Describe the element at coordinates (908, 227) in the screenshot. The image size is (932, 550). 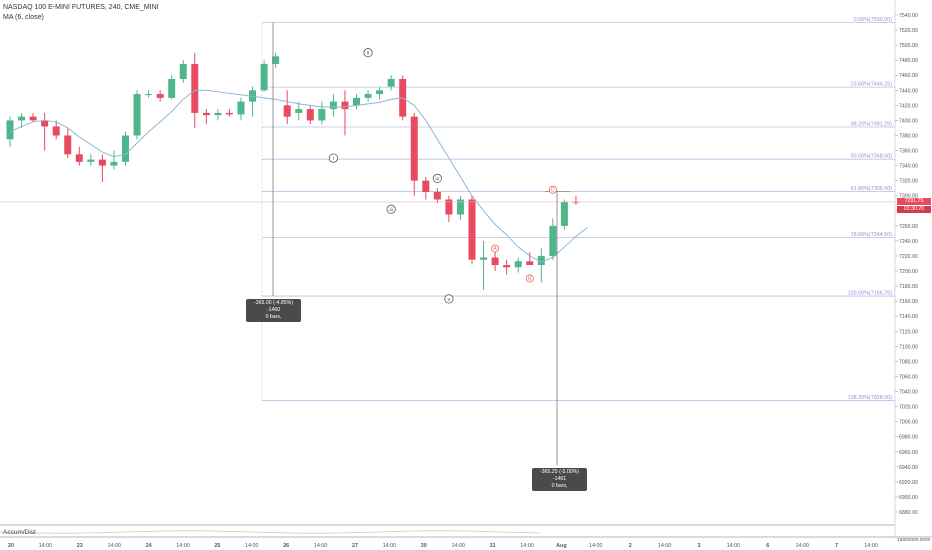
I see `price-tick-label: 7260.00` at that location.